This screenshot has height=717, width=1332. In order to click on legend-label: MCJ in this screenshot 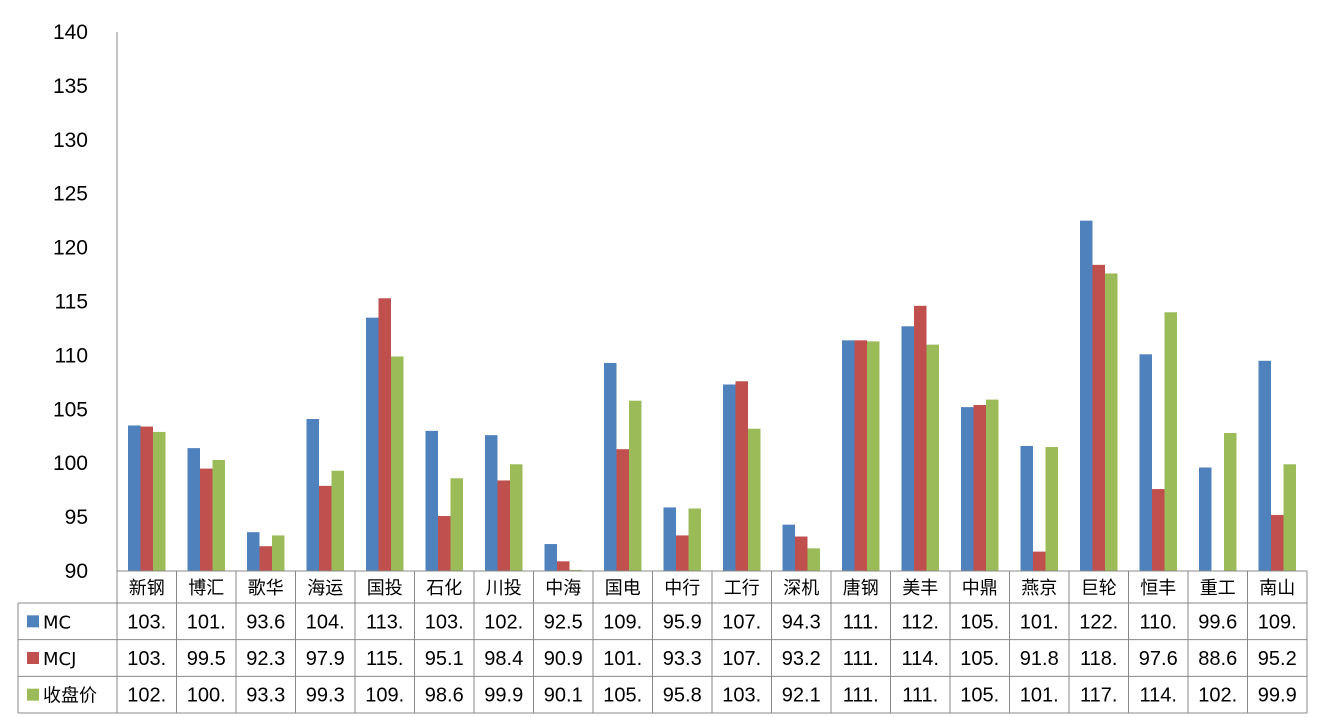, I will do `click(59, 659)`.